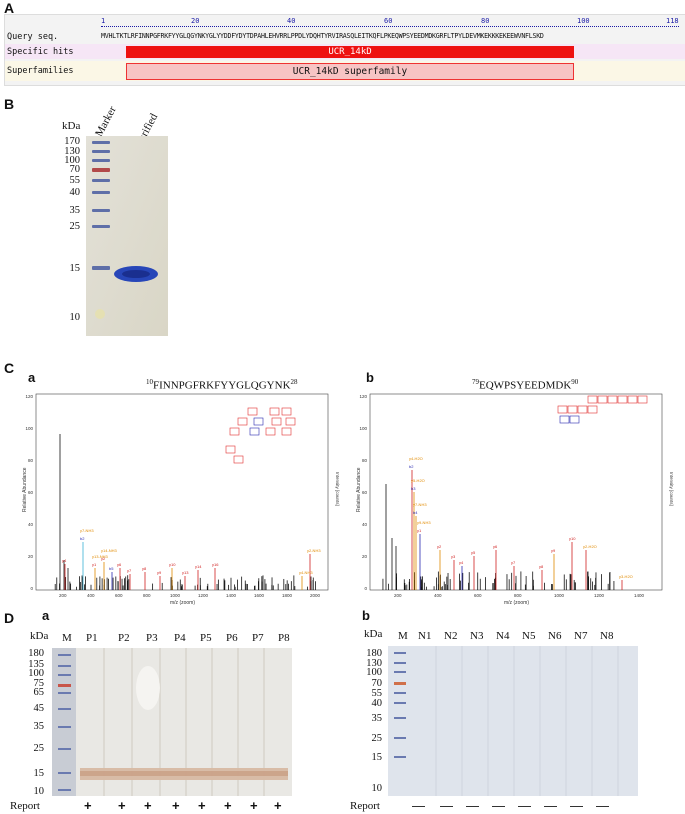  Describe the element at coordinates (39, 683) in the screenshot. I see `blot-a-ladder-75: 75` at that location.